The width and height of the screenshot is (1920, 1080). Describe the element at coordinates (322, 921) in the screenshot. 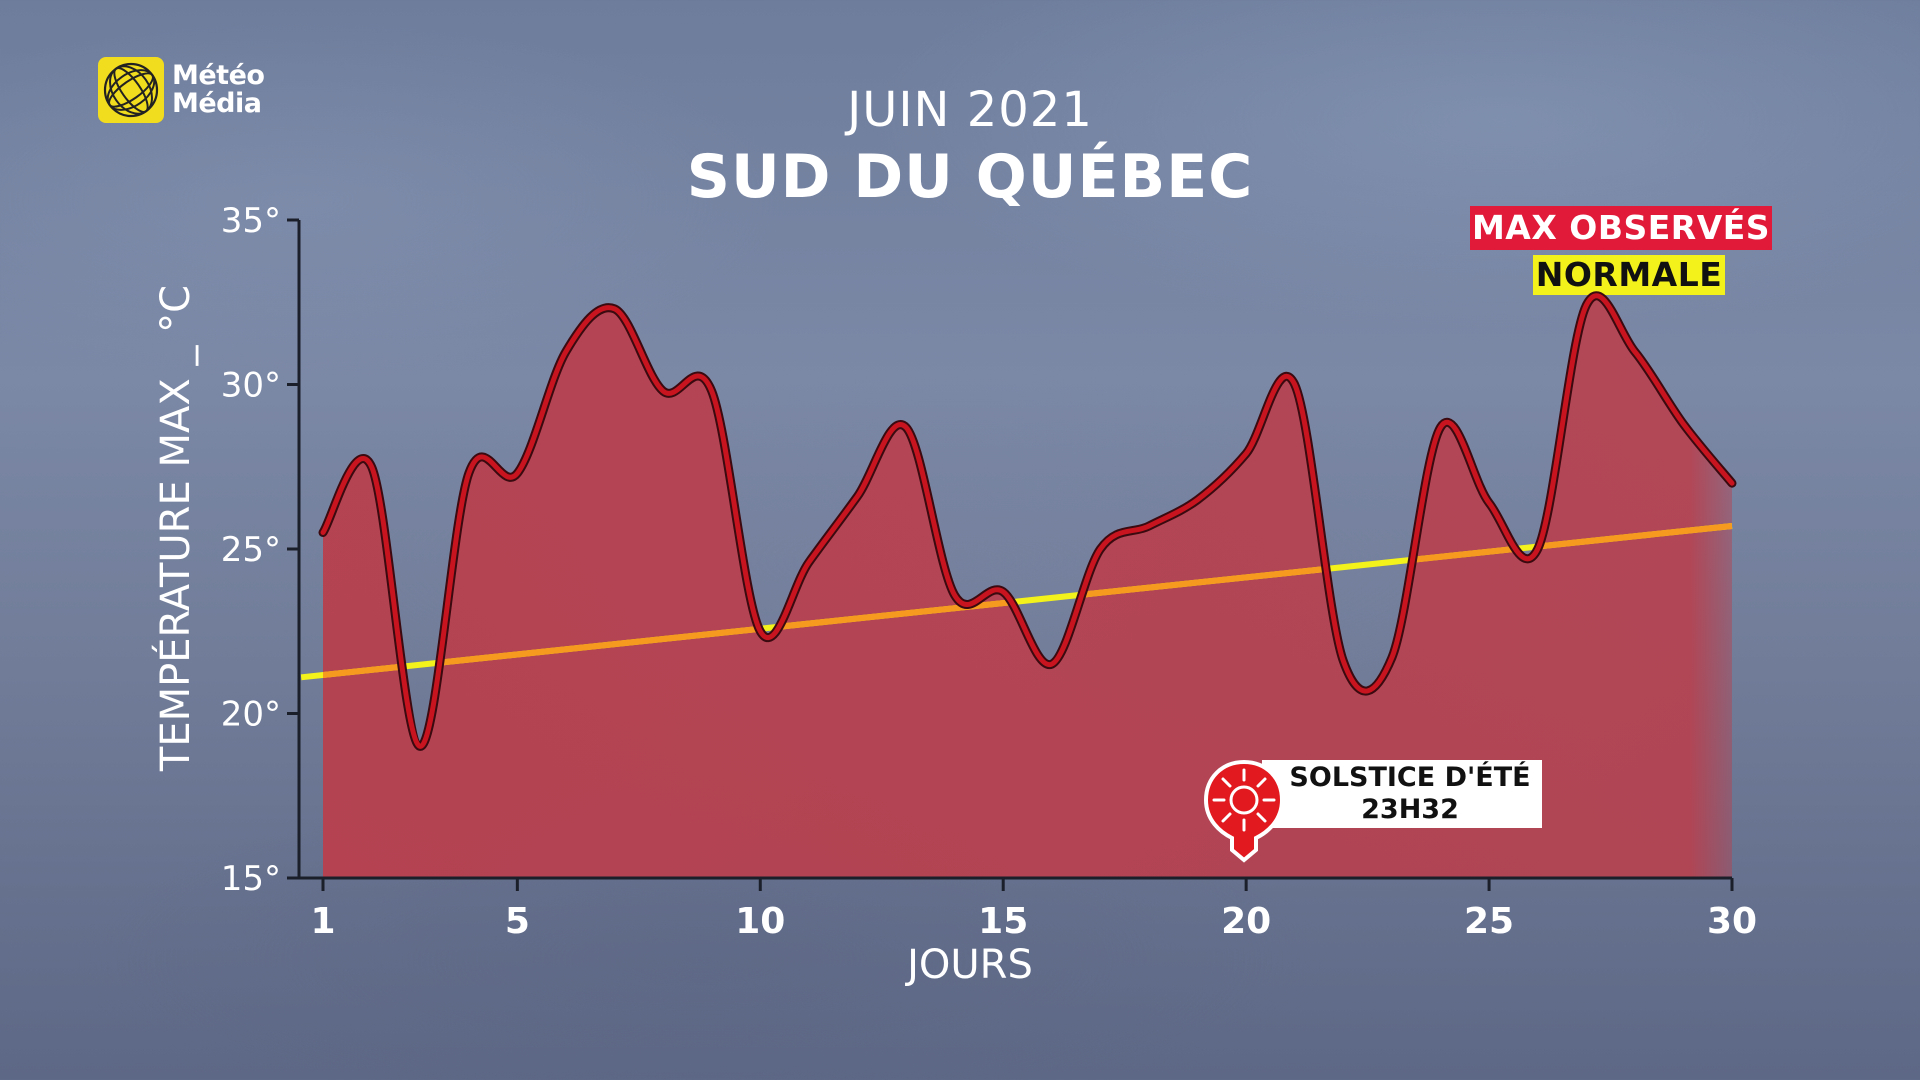

I see `x-tick-label-1: 1` at that location.